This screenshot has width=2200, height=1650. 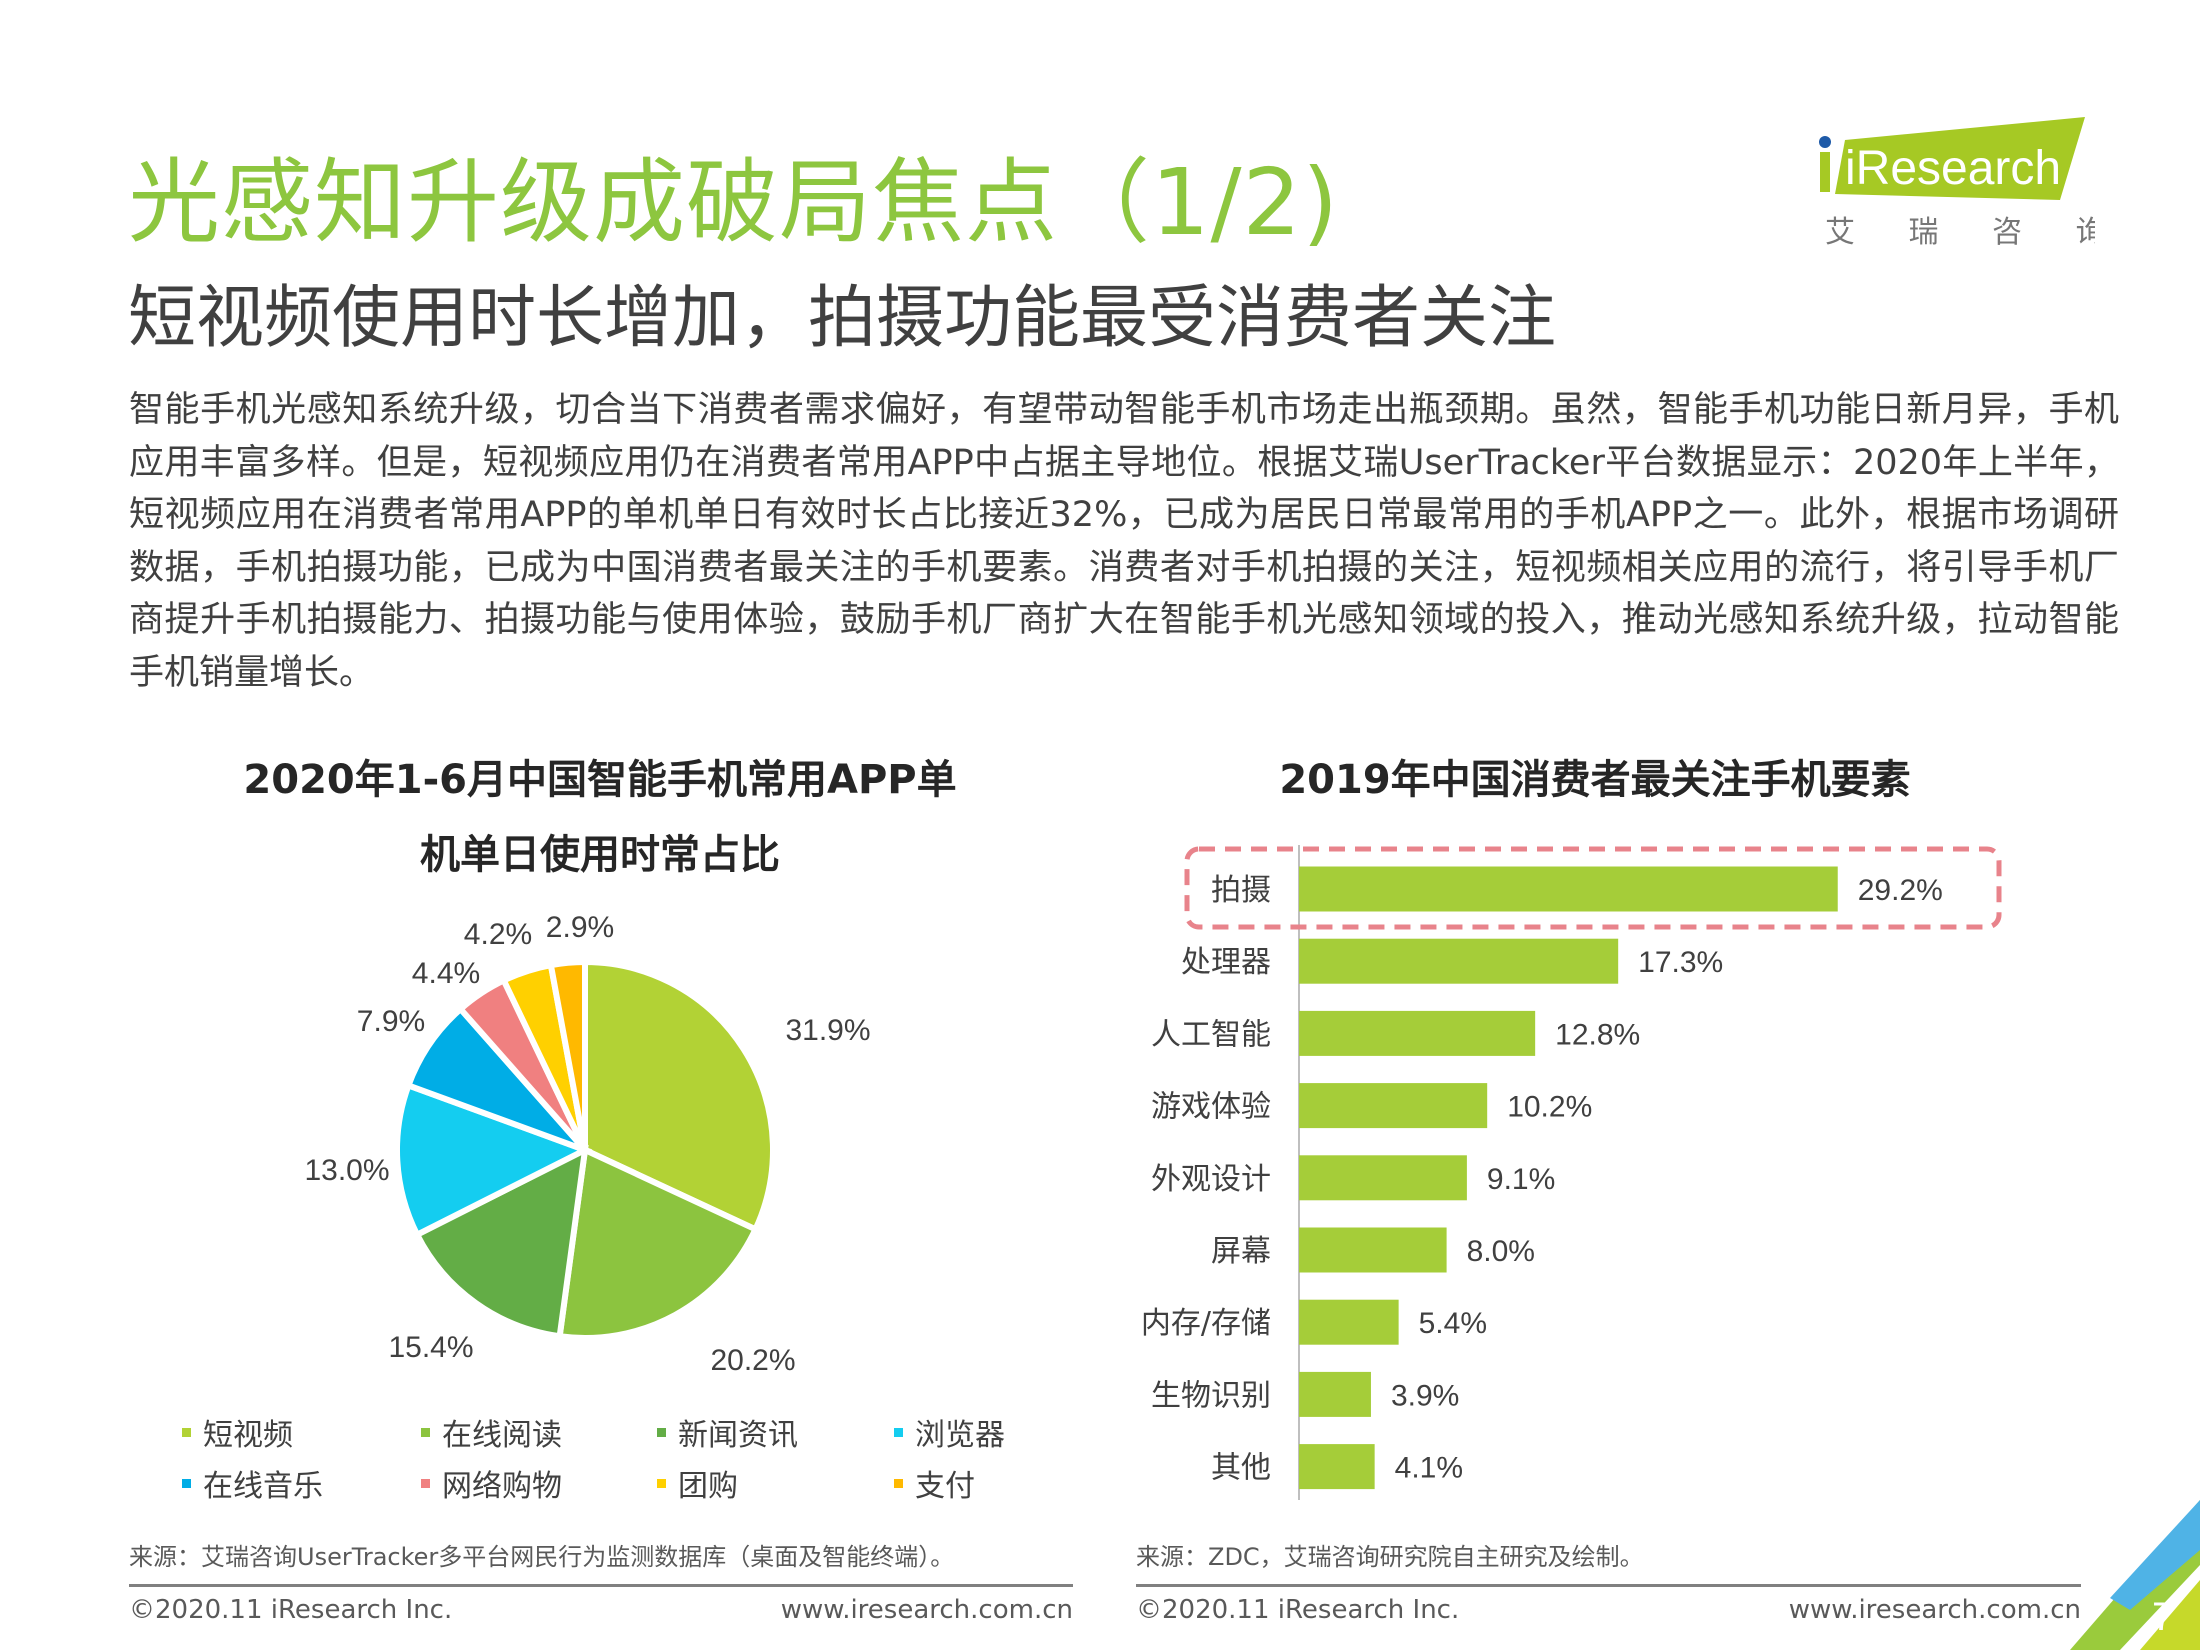 I want to click on legend-item: 浏览器, so click(x=949, y=1432).